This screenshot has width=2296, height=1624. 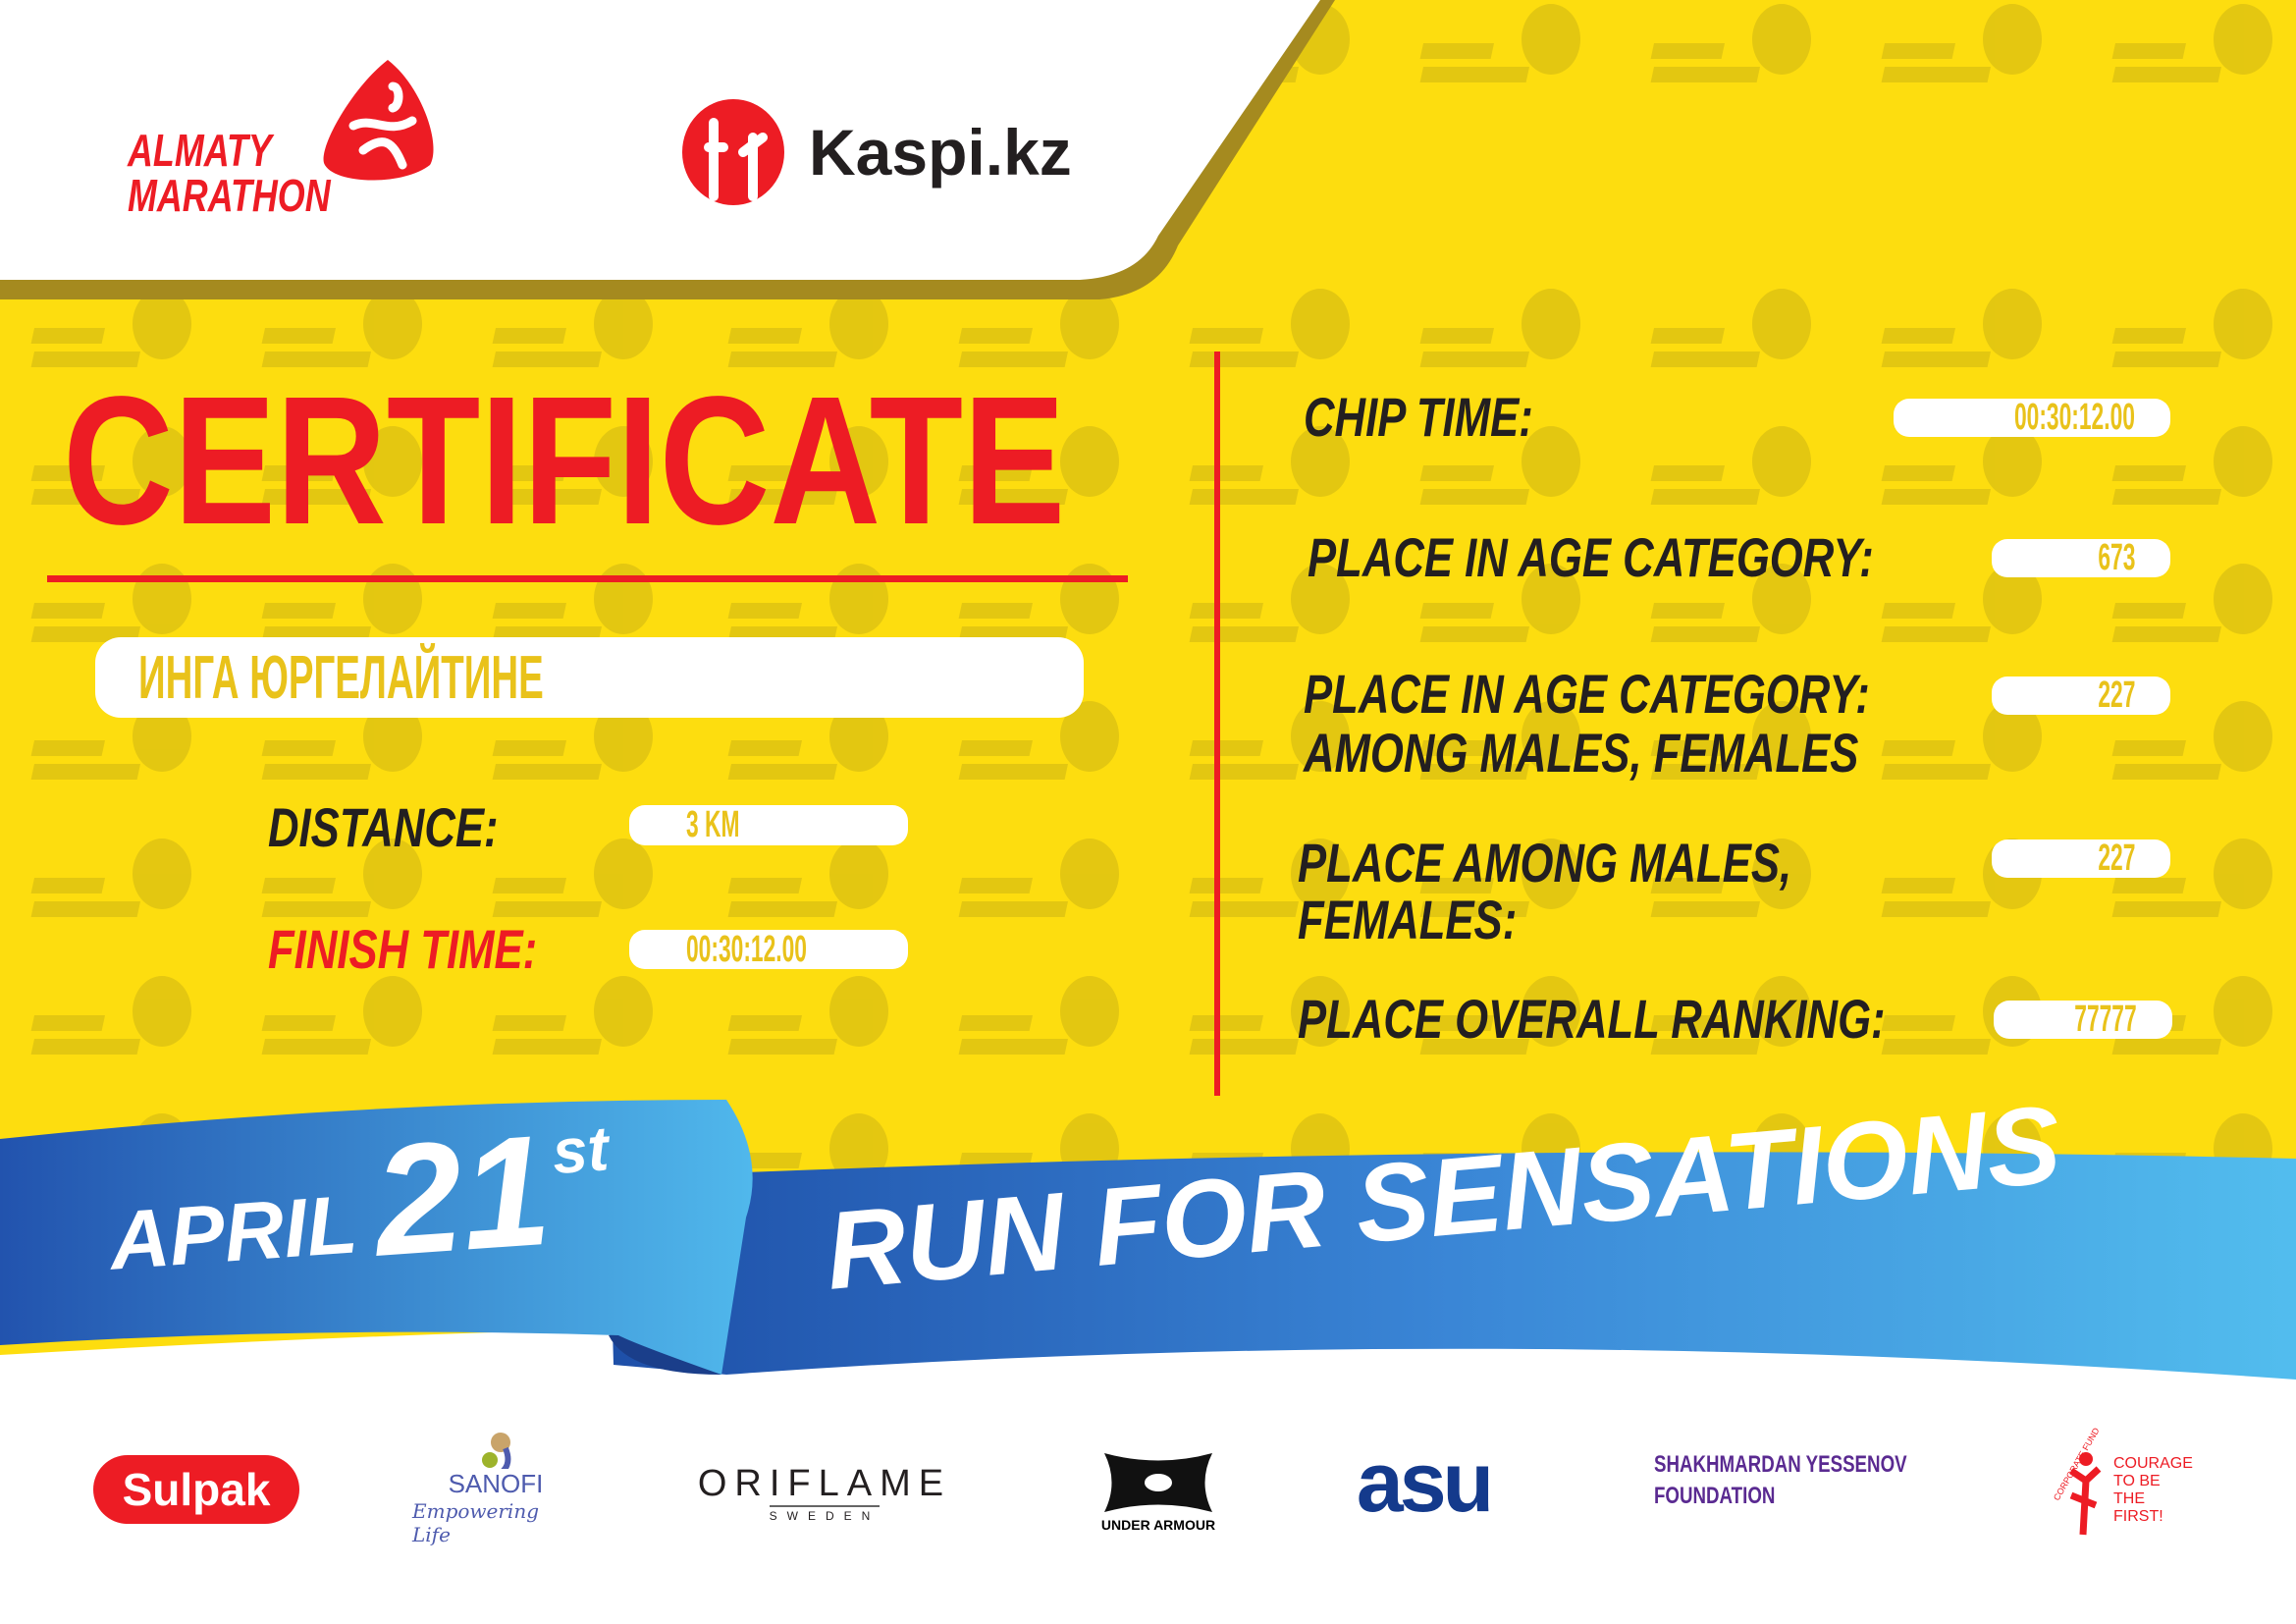 What do you see at coordinates (1158, 1525) in the screenshot?
I see `partner-name: UNDER ARMOUR` at bounding box center [1158, 1525].